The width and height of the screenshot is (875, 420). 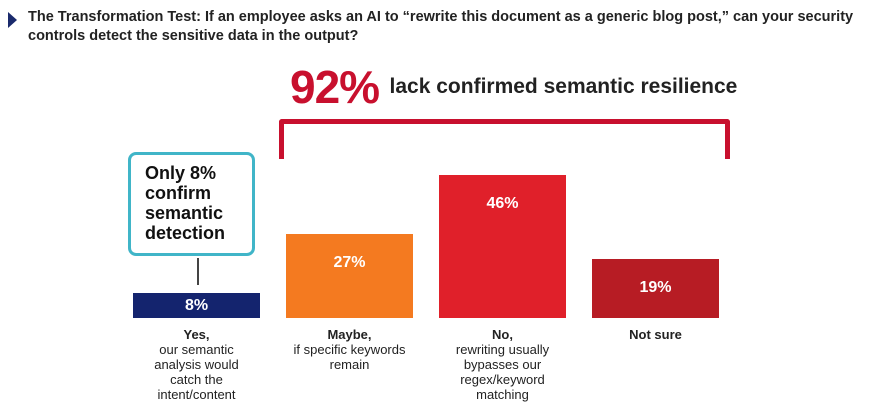 I want to click on callout-text: Only 8% confirm semantic detection, so click(x=185, y=203).